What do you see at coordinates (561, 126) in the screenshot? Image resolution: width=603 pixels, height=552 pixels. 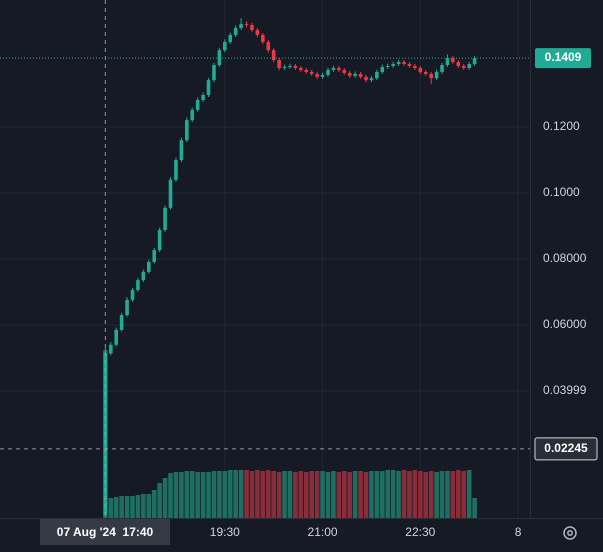 I see `y-tick-label: 0.1200` at bounding box center [561, 126].